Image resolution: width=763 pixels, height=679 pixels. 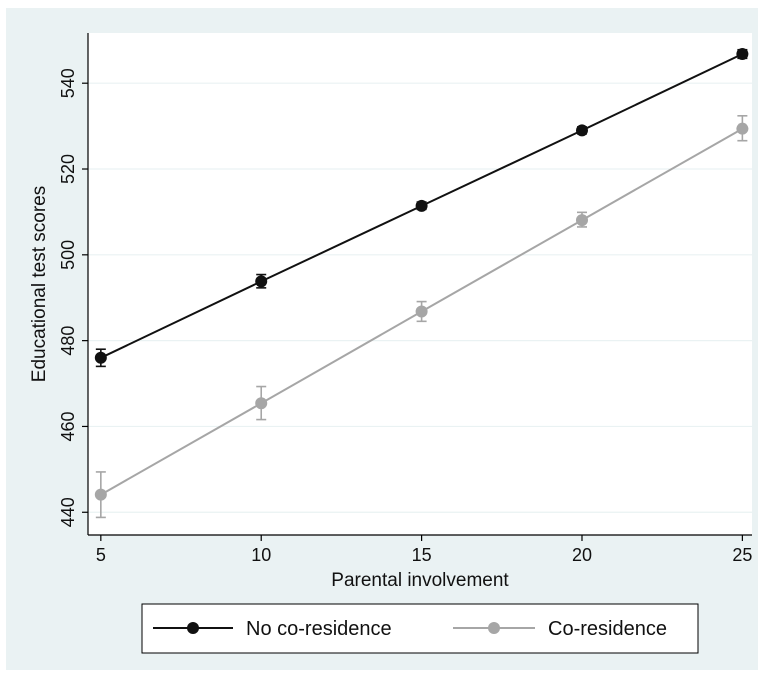 I want to click on legend-label-no-co-residence: No co-residence, so click(x=319, y=629).